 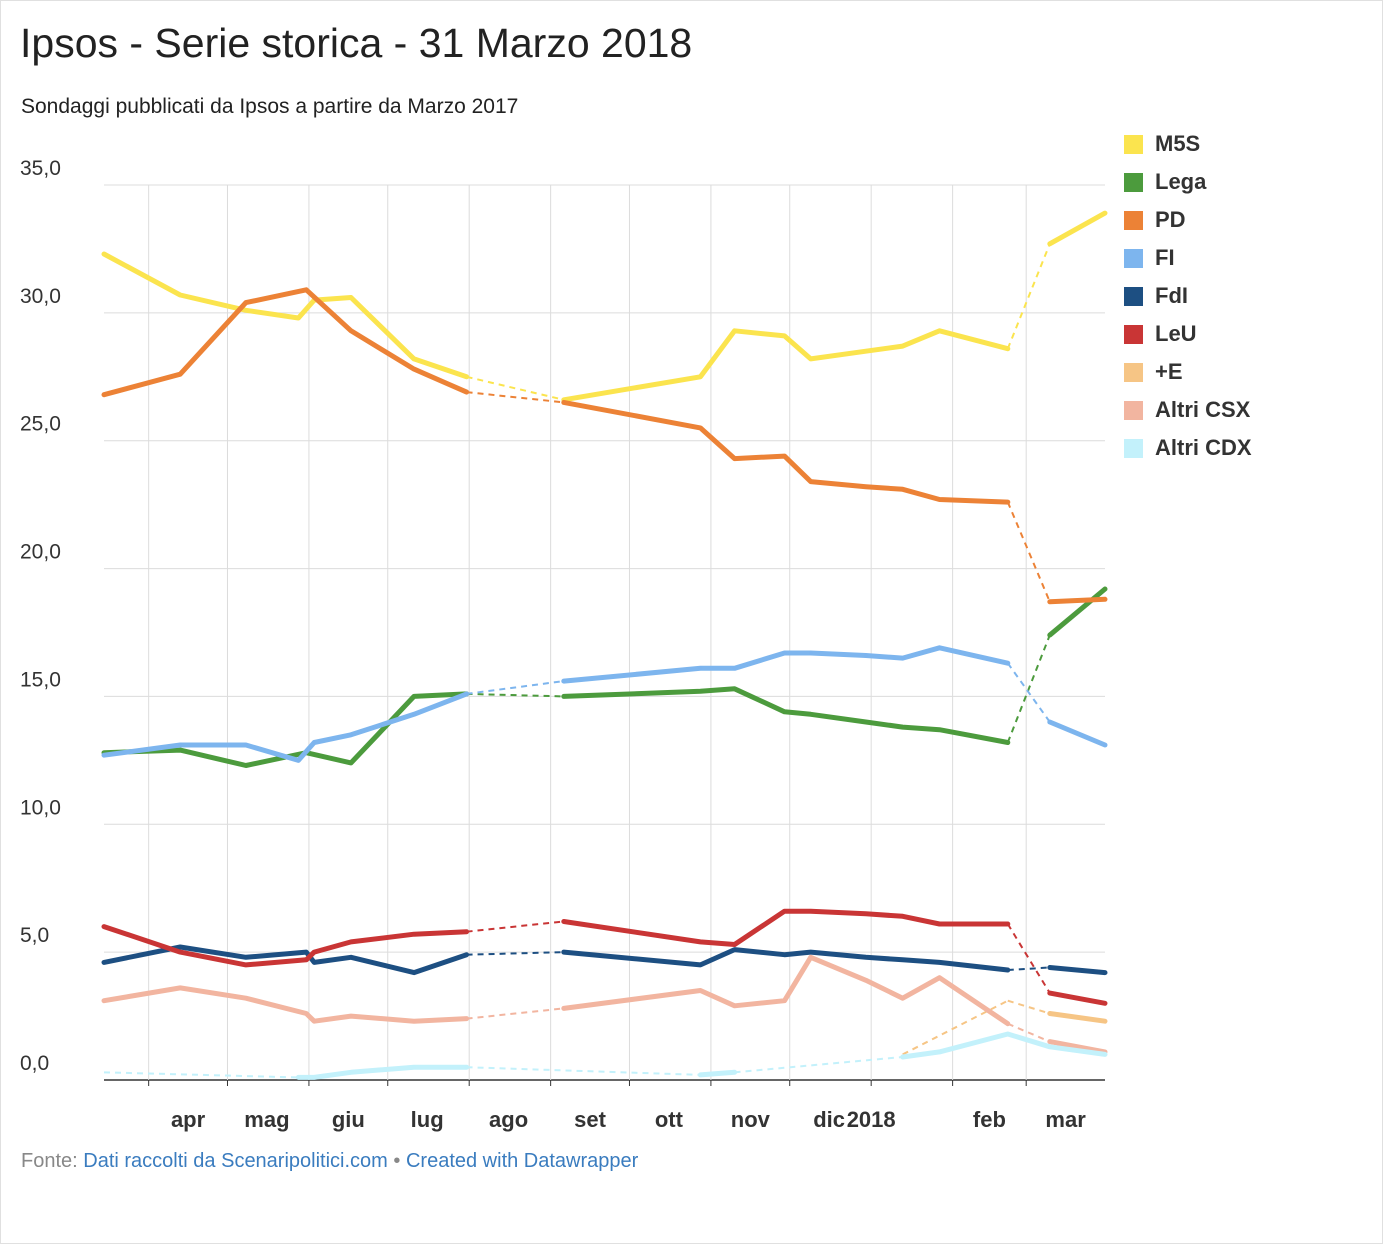 I want to click on x-tick-label: lug, so click(x=427, y=1119).